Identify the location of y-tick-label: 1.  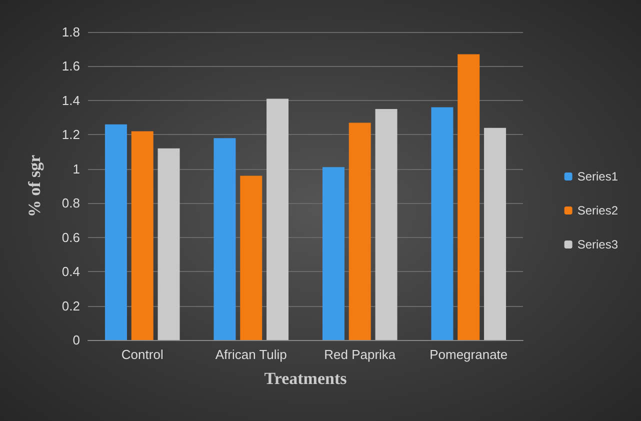
(76, 168).